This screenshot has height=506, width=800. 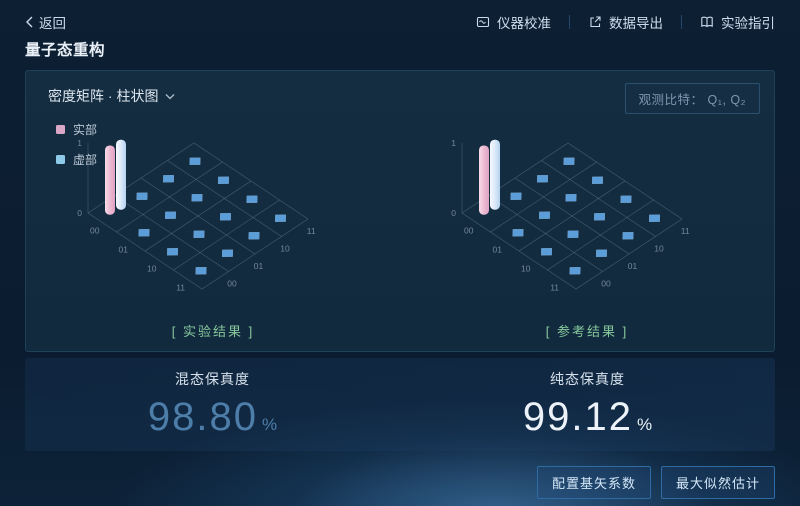 I want to click on pure-state-fidelity: 纯态保真度 99.12 %, so click(x=587, y=404).